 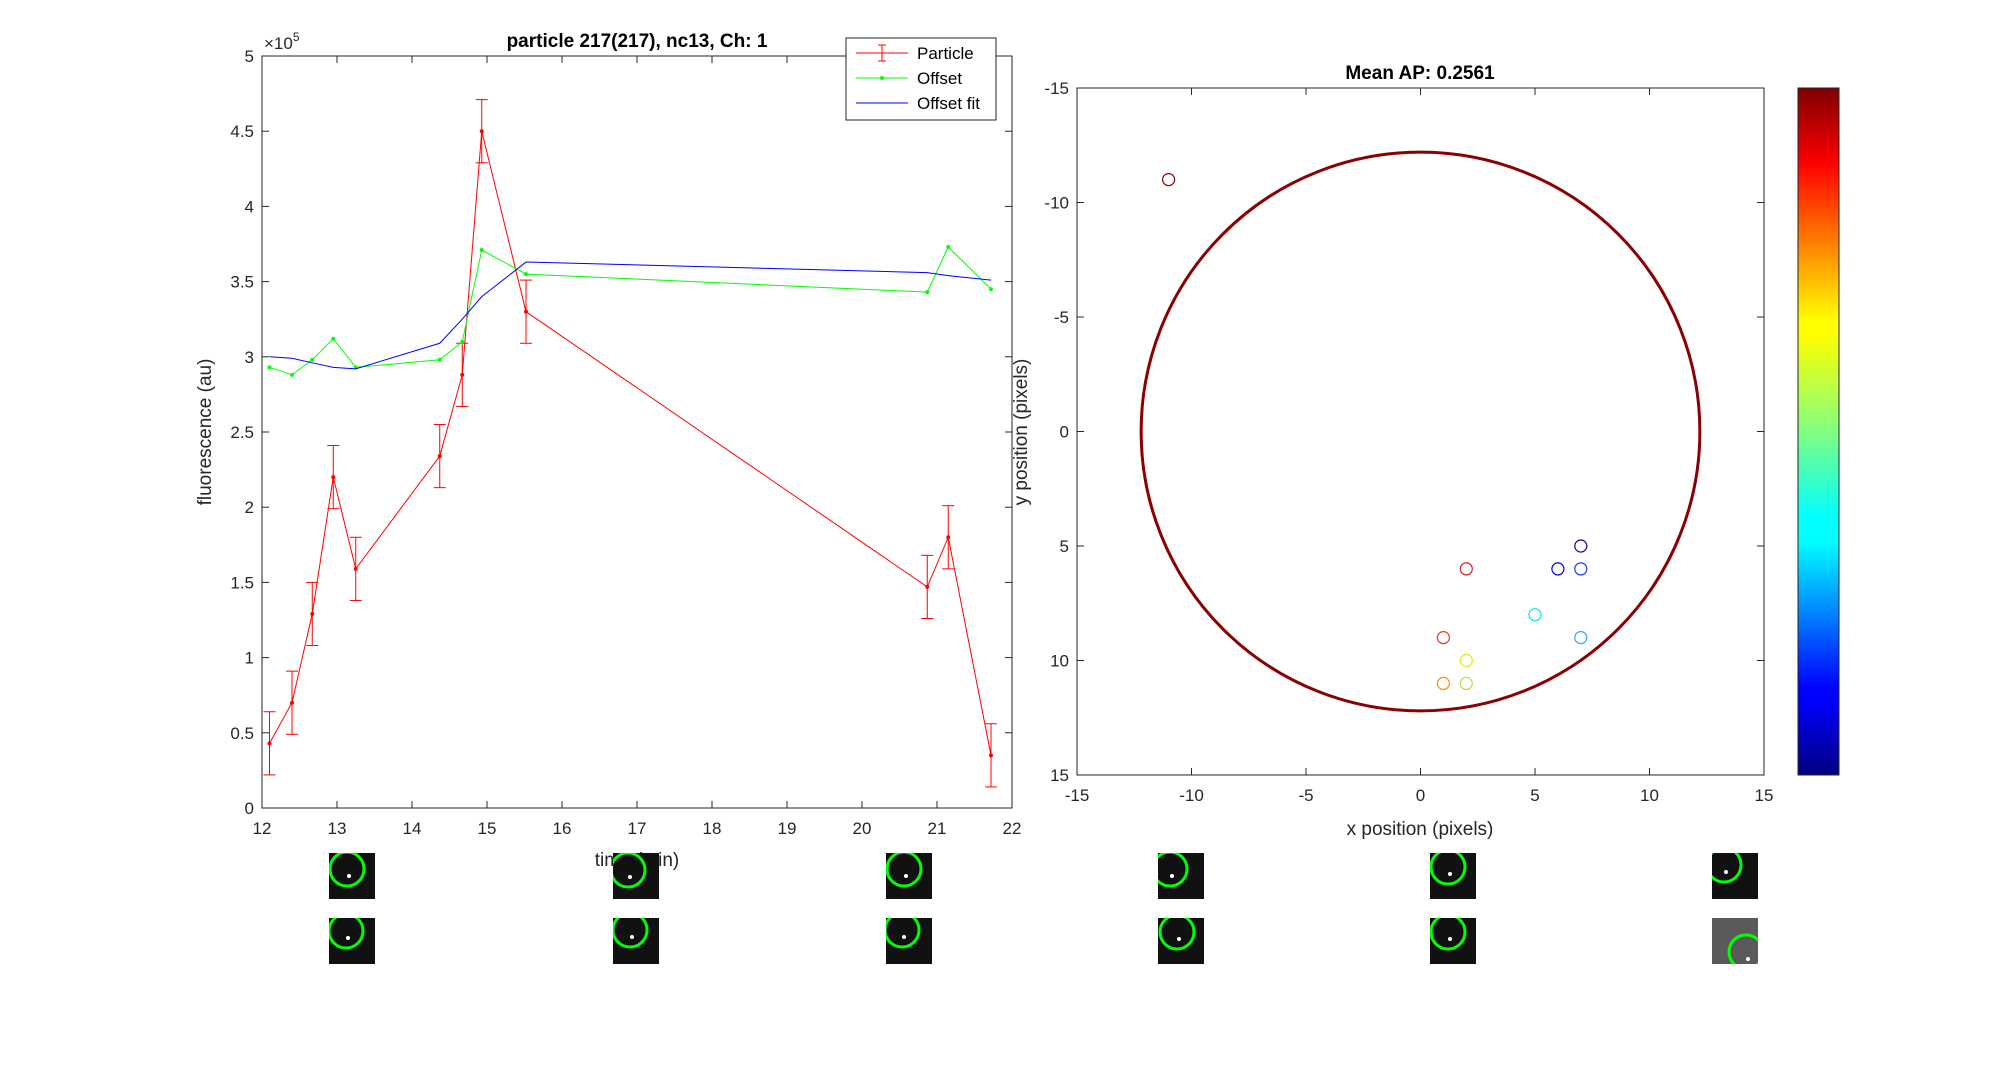 I want to click on legend-entry-offset-fit: Offset fit, so click(x=918, y=103).